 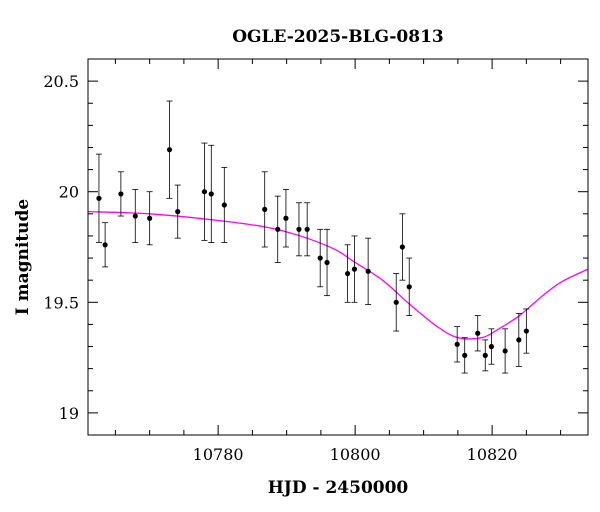 What do you see at coordinates (338, 37) in the screenshot?
I see `chart-title: OGLE-2025-BLG-0813` at bounding box center [338, 37].